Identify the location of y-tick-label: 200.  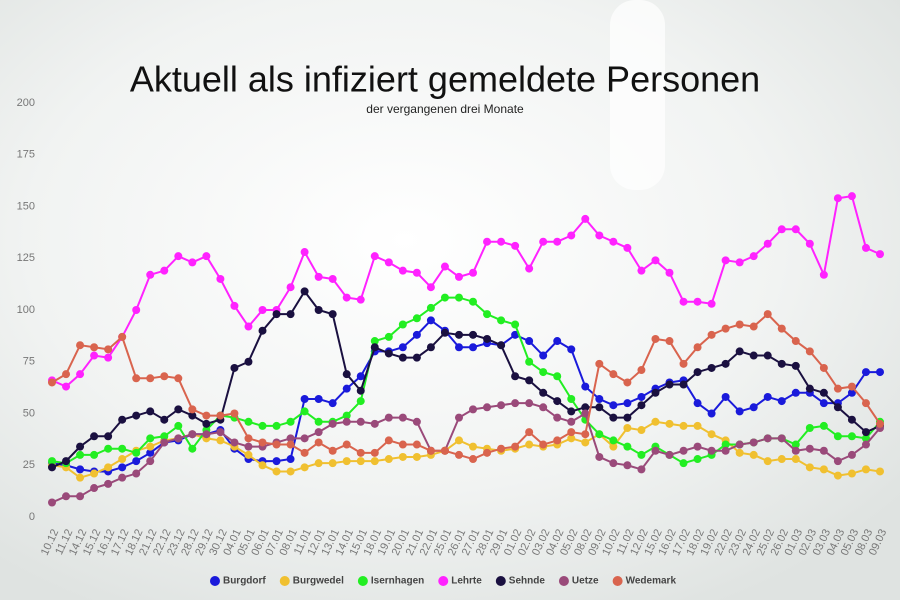
(26, 103).